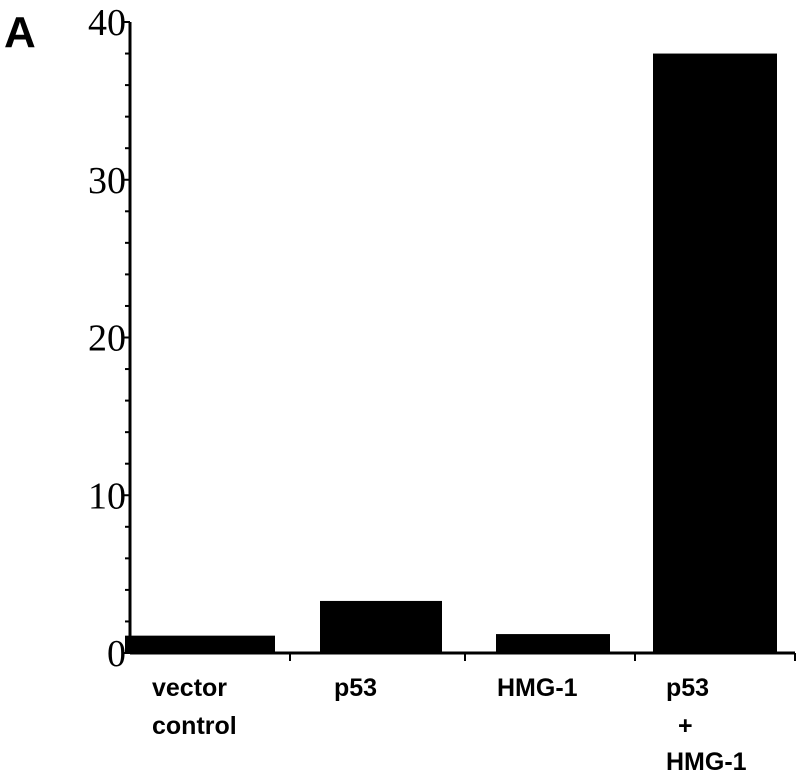 This screenshot has width=800, height=782. I want to click on x-label-3-line-0: p53, so click(687, 688).